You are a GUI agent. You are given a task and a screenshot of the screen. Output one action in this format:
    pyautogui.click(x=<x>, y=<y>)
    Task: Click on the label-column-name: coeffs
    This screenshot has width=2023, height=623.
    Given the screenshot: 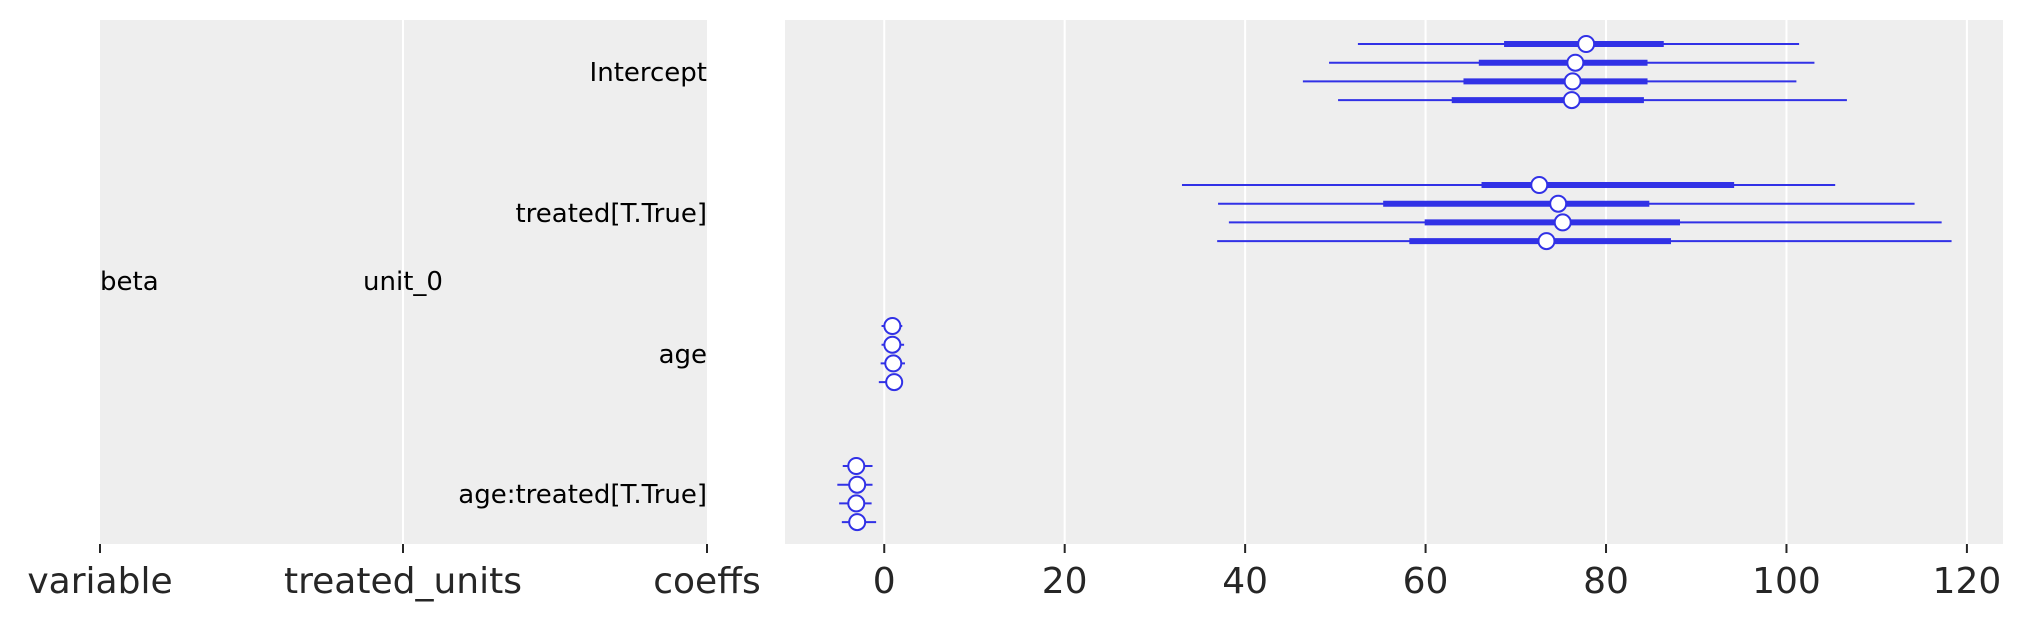 What is the action you would take?
    pyautogui.click(x=707, y=581)
    